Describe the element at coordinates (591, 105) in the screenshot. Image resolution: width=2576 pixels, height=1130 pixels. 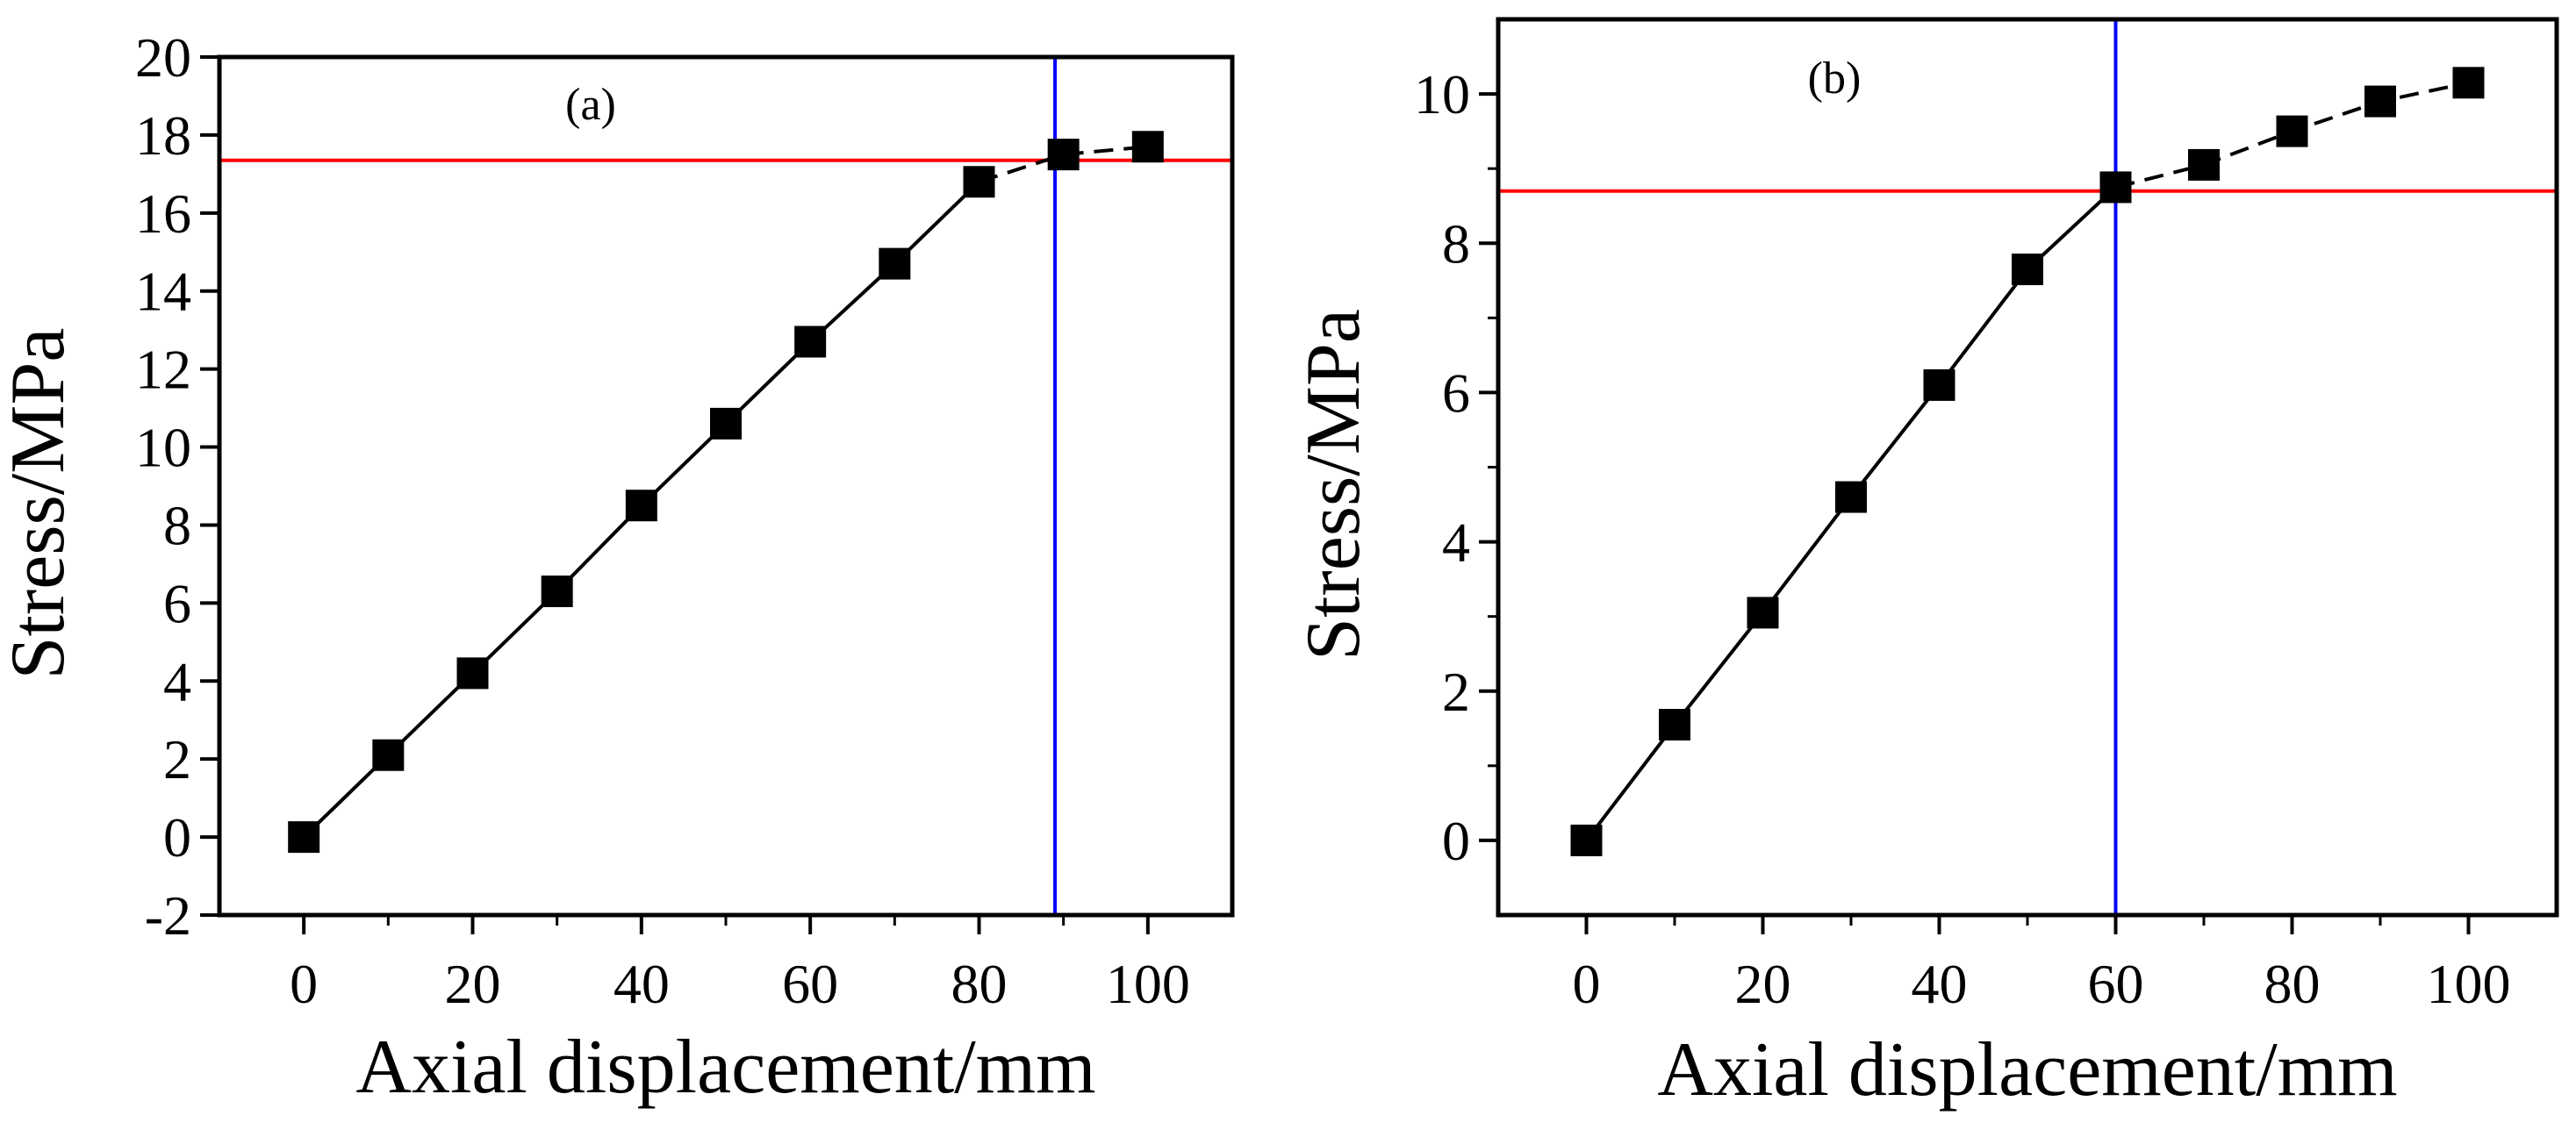
I see `panel-label: (a)` at that location.